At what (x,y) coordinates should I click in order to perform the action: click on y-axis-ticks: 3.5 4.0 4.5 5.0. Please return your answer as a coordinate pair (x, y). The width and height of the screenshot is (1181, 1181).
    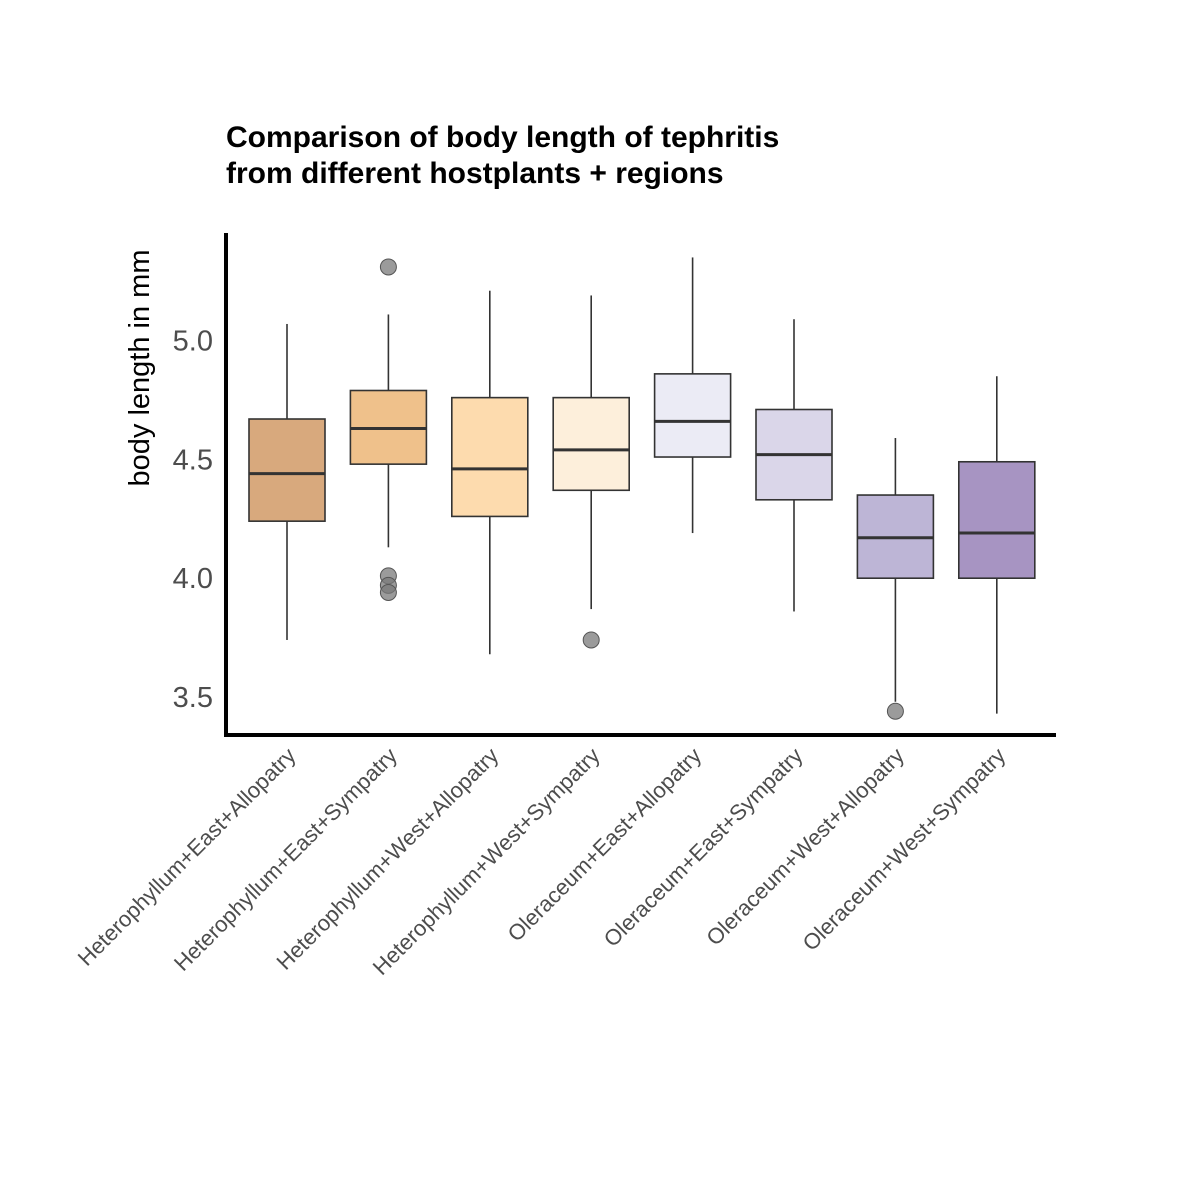
    Looking at the image, I should click on (193, 520).